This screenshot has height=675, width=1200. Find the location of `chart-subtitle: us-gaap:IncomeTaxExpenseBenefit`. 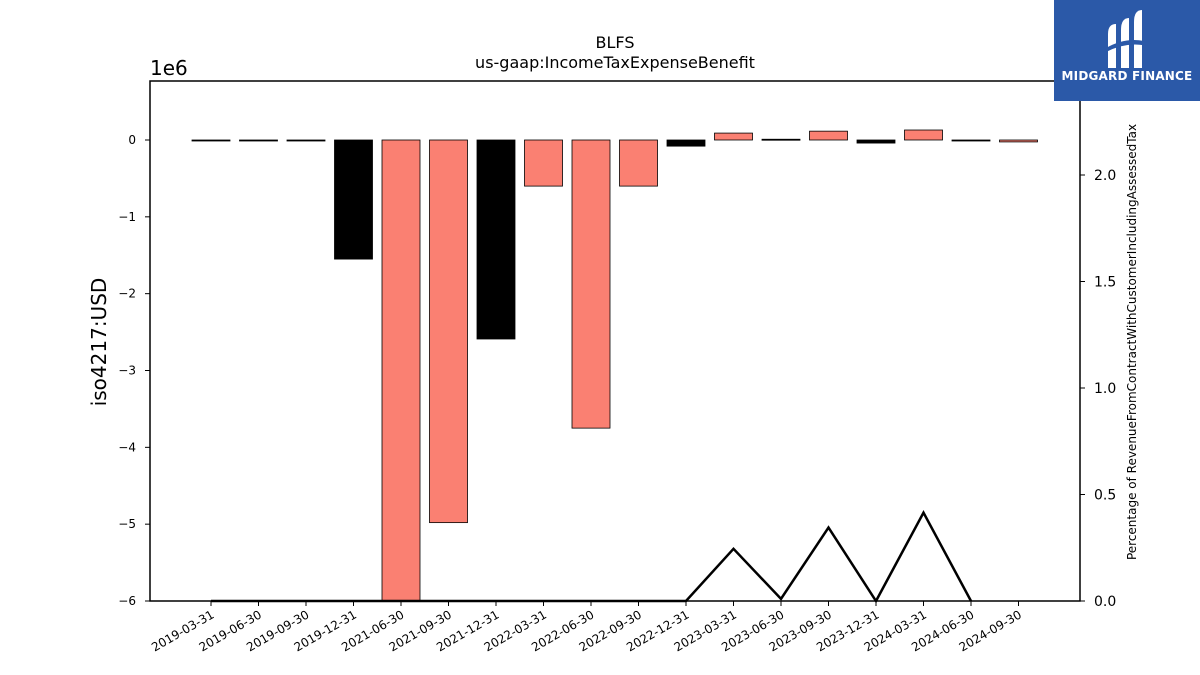

chart-subtitle: us-gaap:IncomeTaxExpenseBenefit is located at coordinates (615, 62).